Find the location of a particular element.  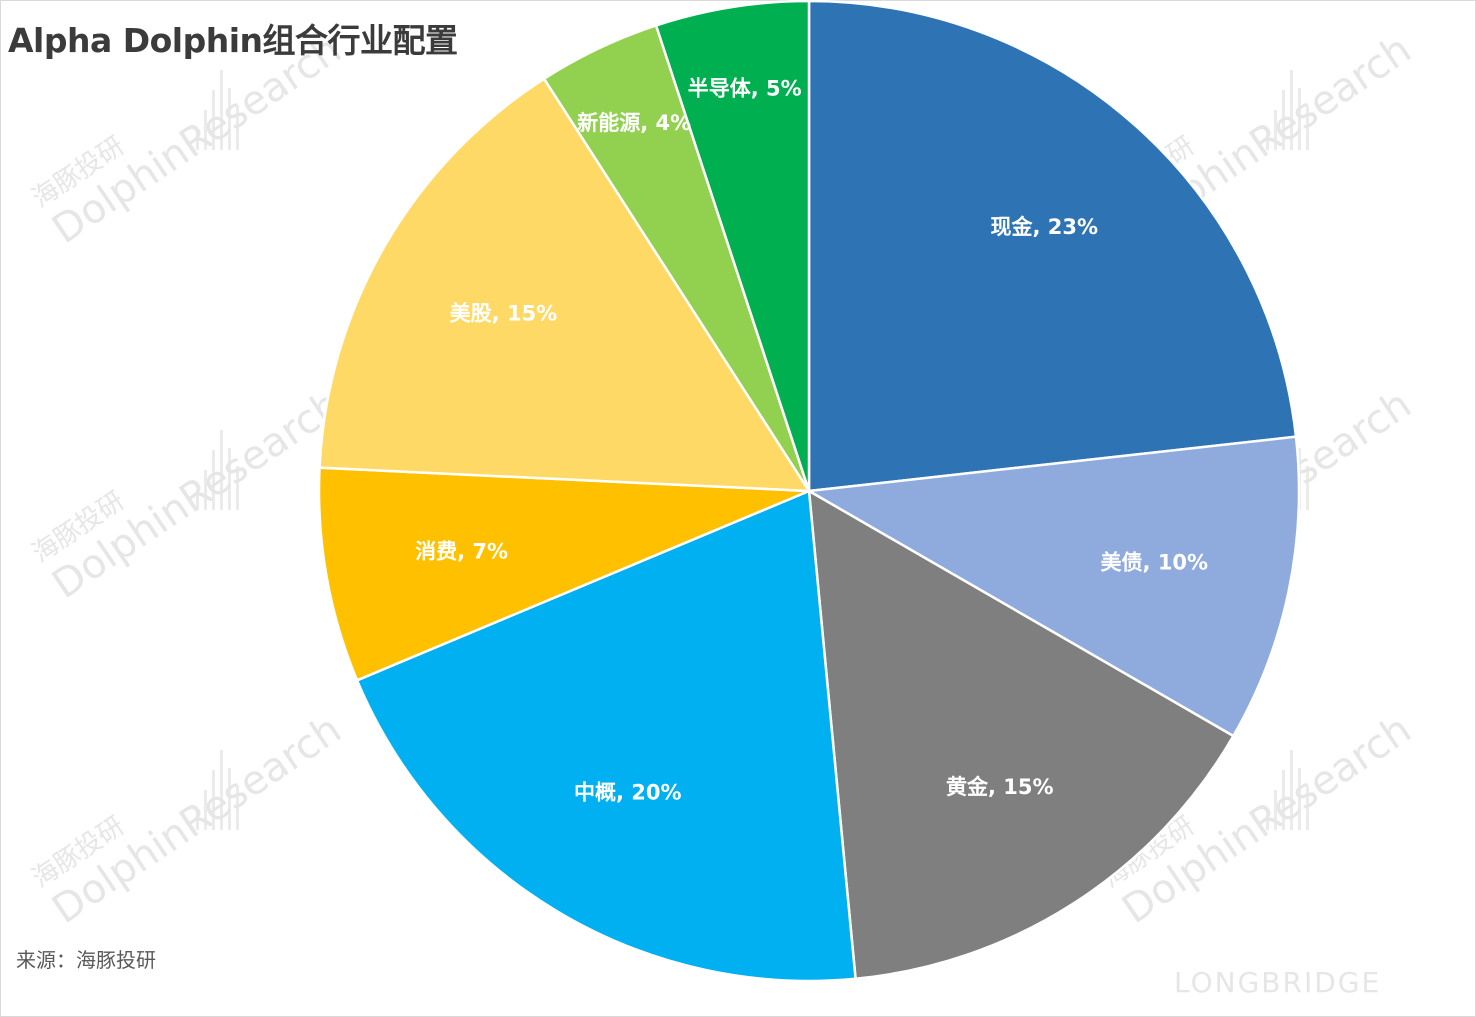

source-note: 来源：海豚投研 is located at coordinates (86, 960).